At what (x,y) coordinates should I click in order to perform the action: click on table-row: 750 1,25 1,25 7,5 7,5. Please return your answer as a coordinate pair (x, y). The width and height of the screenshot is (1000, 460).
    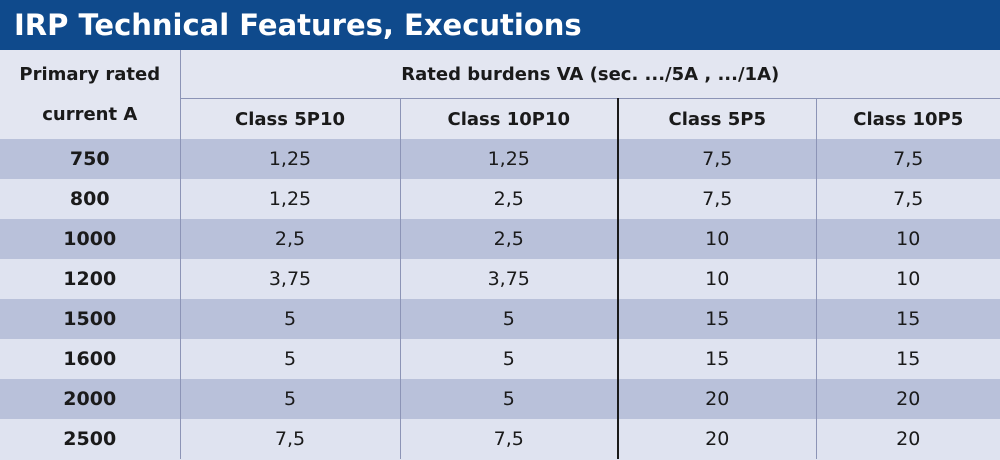
    Looking at the image, I should click on (500, 159).